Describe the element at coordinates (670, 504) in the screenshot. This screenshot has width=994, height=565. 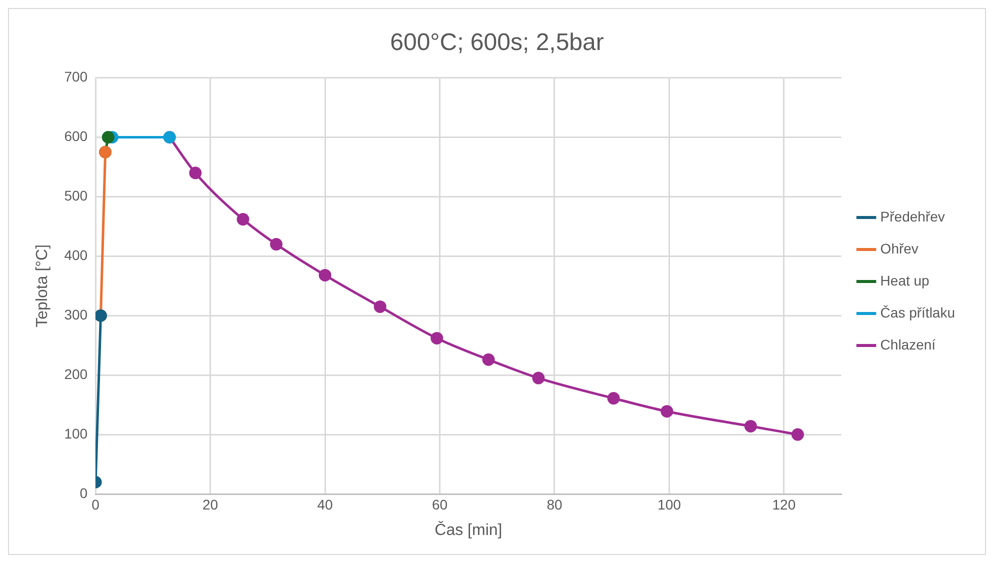
I see `x-tick-label: 100` at that location.